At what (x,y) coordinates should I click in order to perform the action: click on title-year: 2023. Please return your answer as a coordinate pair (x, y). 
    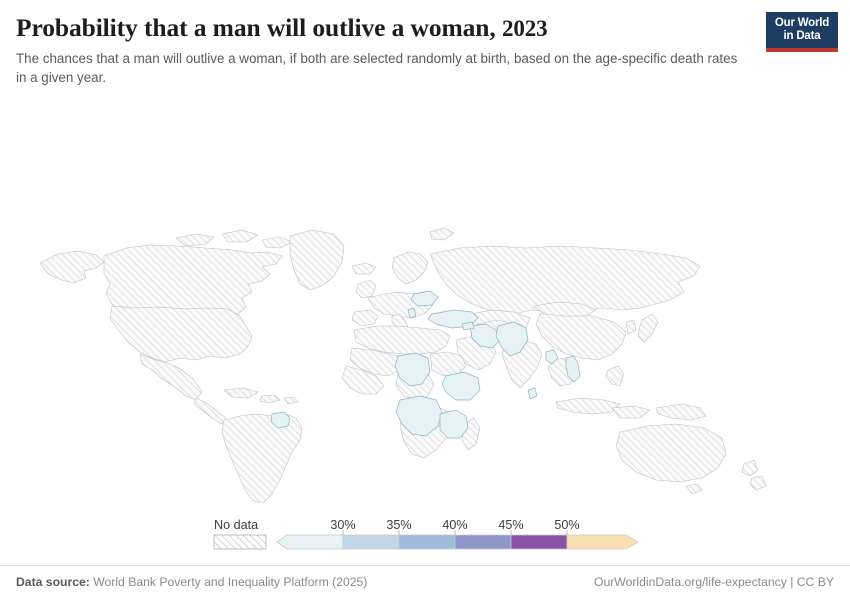
    Looking at the image, I should click on (524, 28).